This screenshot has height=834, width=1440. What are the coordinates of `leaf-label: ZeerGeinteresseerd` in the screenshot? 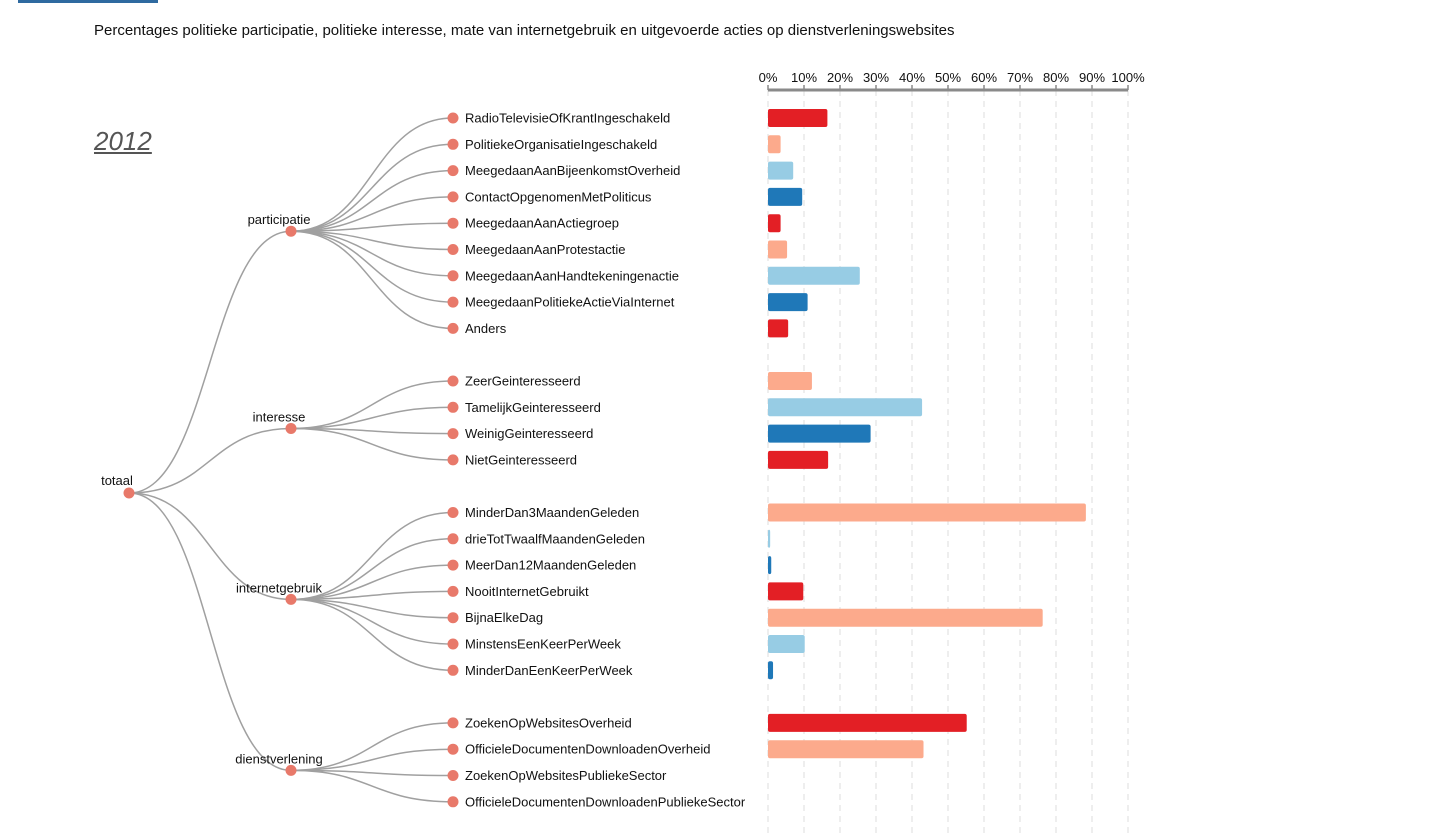 It's located at (523, 381).